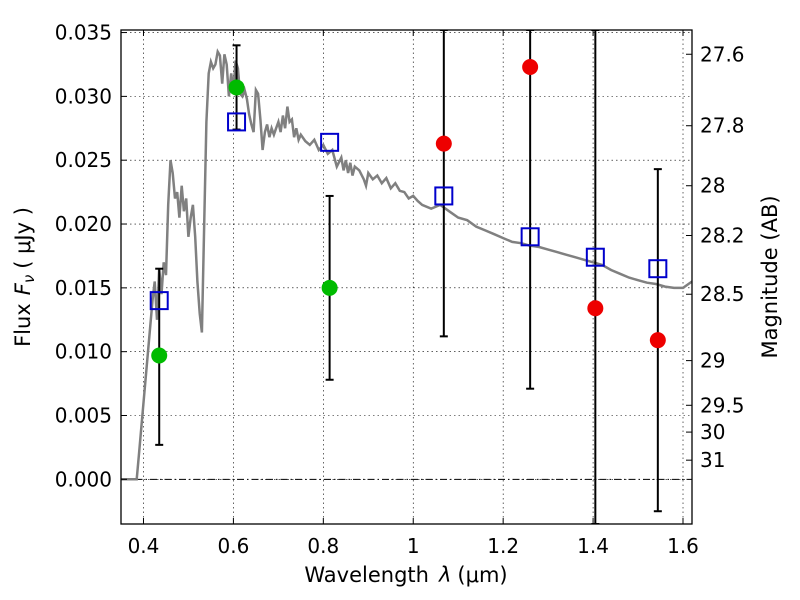 The image size is (800, 600). I want to click on y-tick-label: 0.010, so click(83, 352).